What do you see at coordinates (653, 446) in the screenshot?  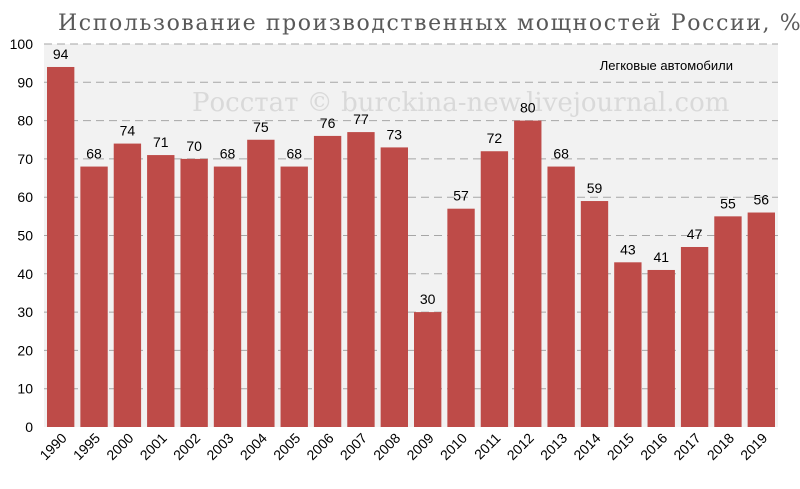 I see `x-tick-label: 2016` at bounding box center [653, 446].